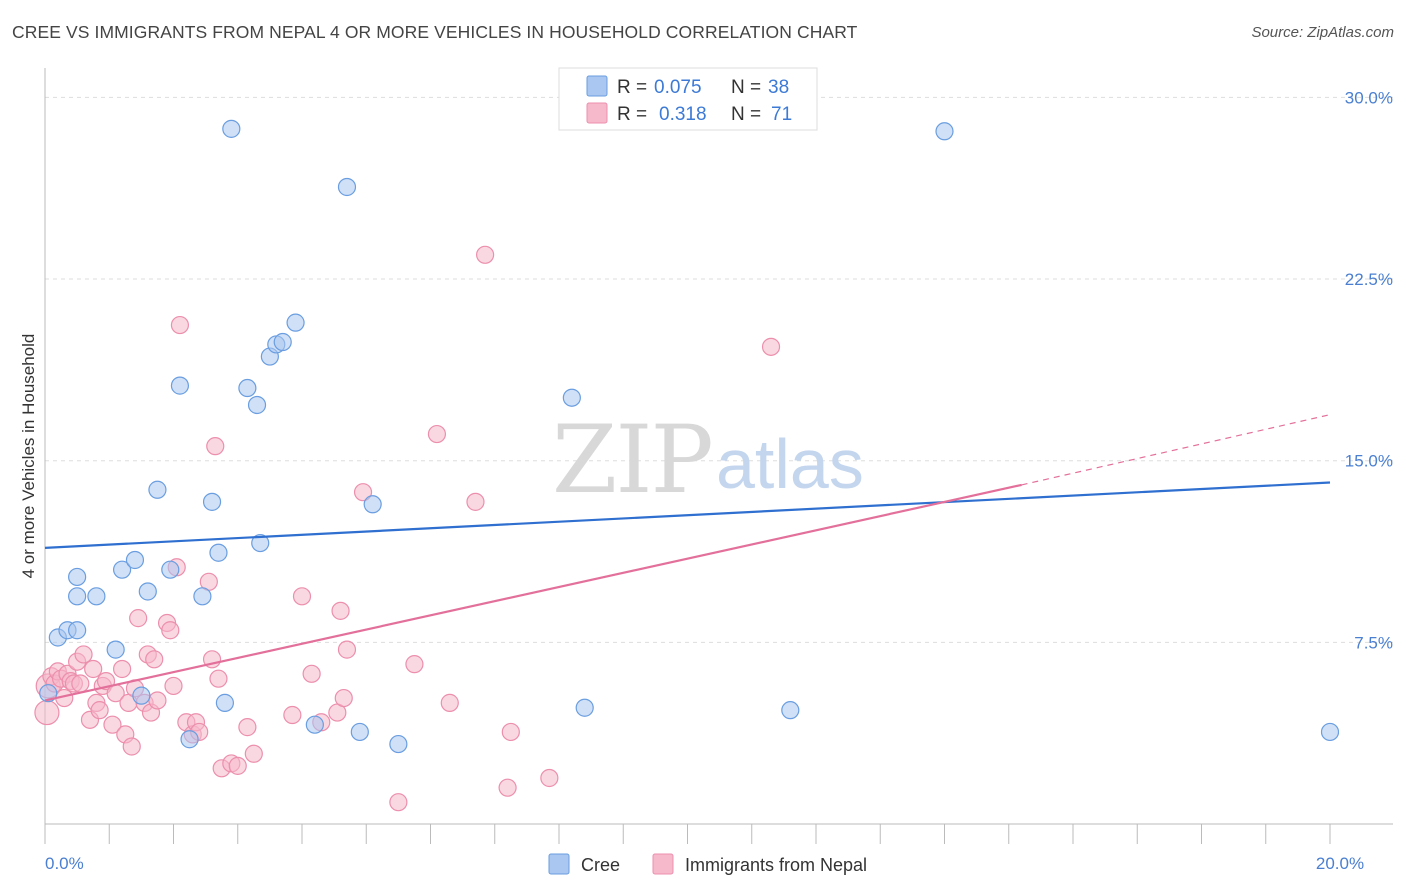  Describe the element at coordinates (746, 114) in the screenshot. I see `legend-n-label-nepal: N =` at that location.